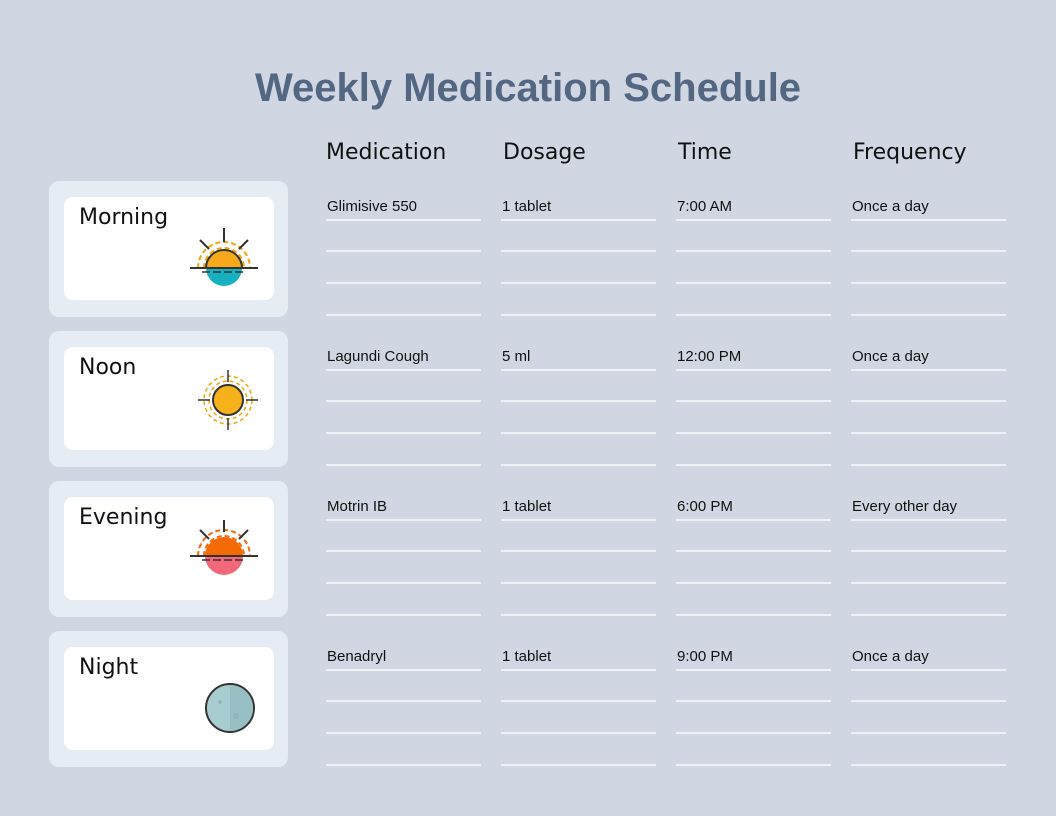 The image size is (1056, 816). What do you see at coordinates (753, 508) in the screenshot?
I see `schedule-cell-time: 6:00 PM` at bounding box center [753, 508].